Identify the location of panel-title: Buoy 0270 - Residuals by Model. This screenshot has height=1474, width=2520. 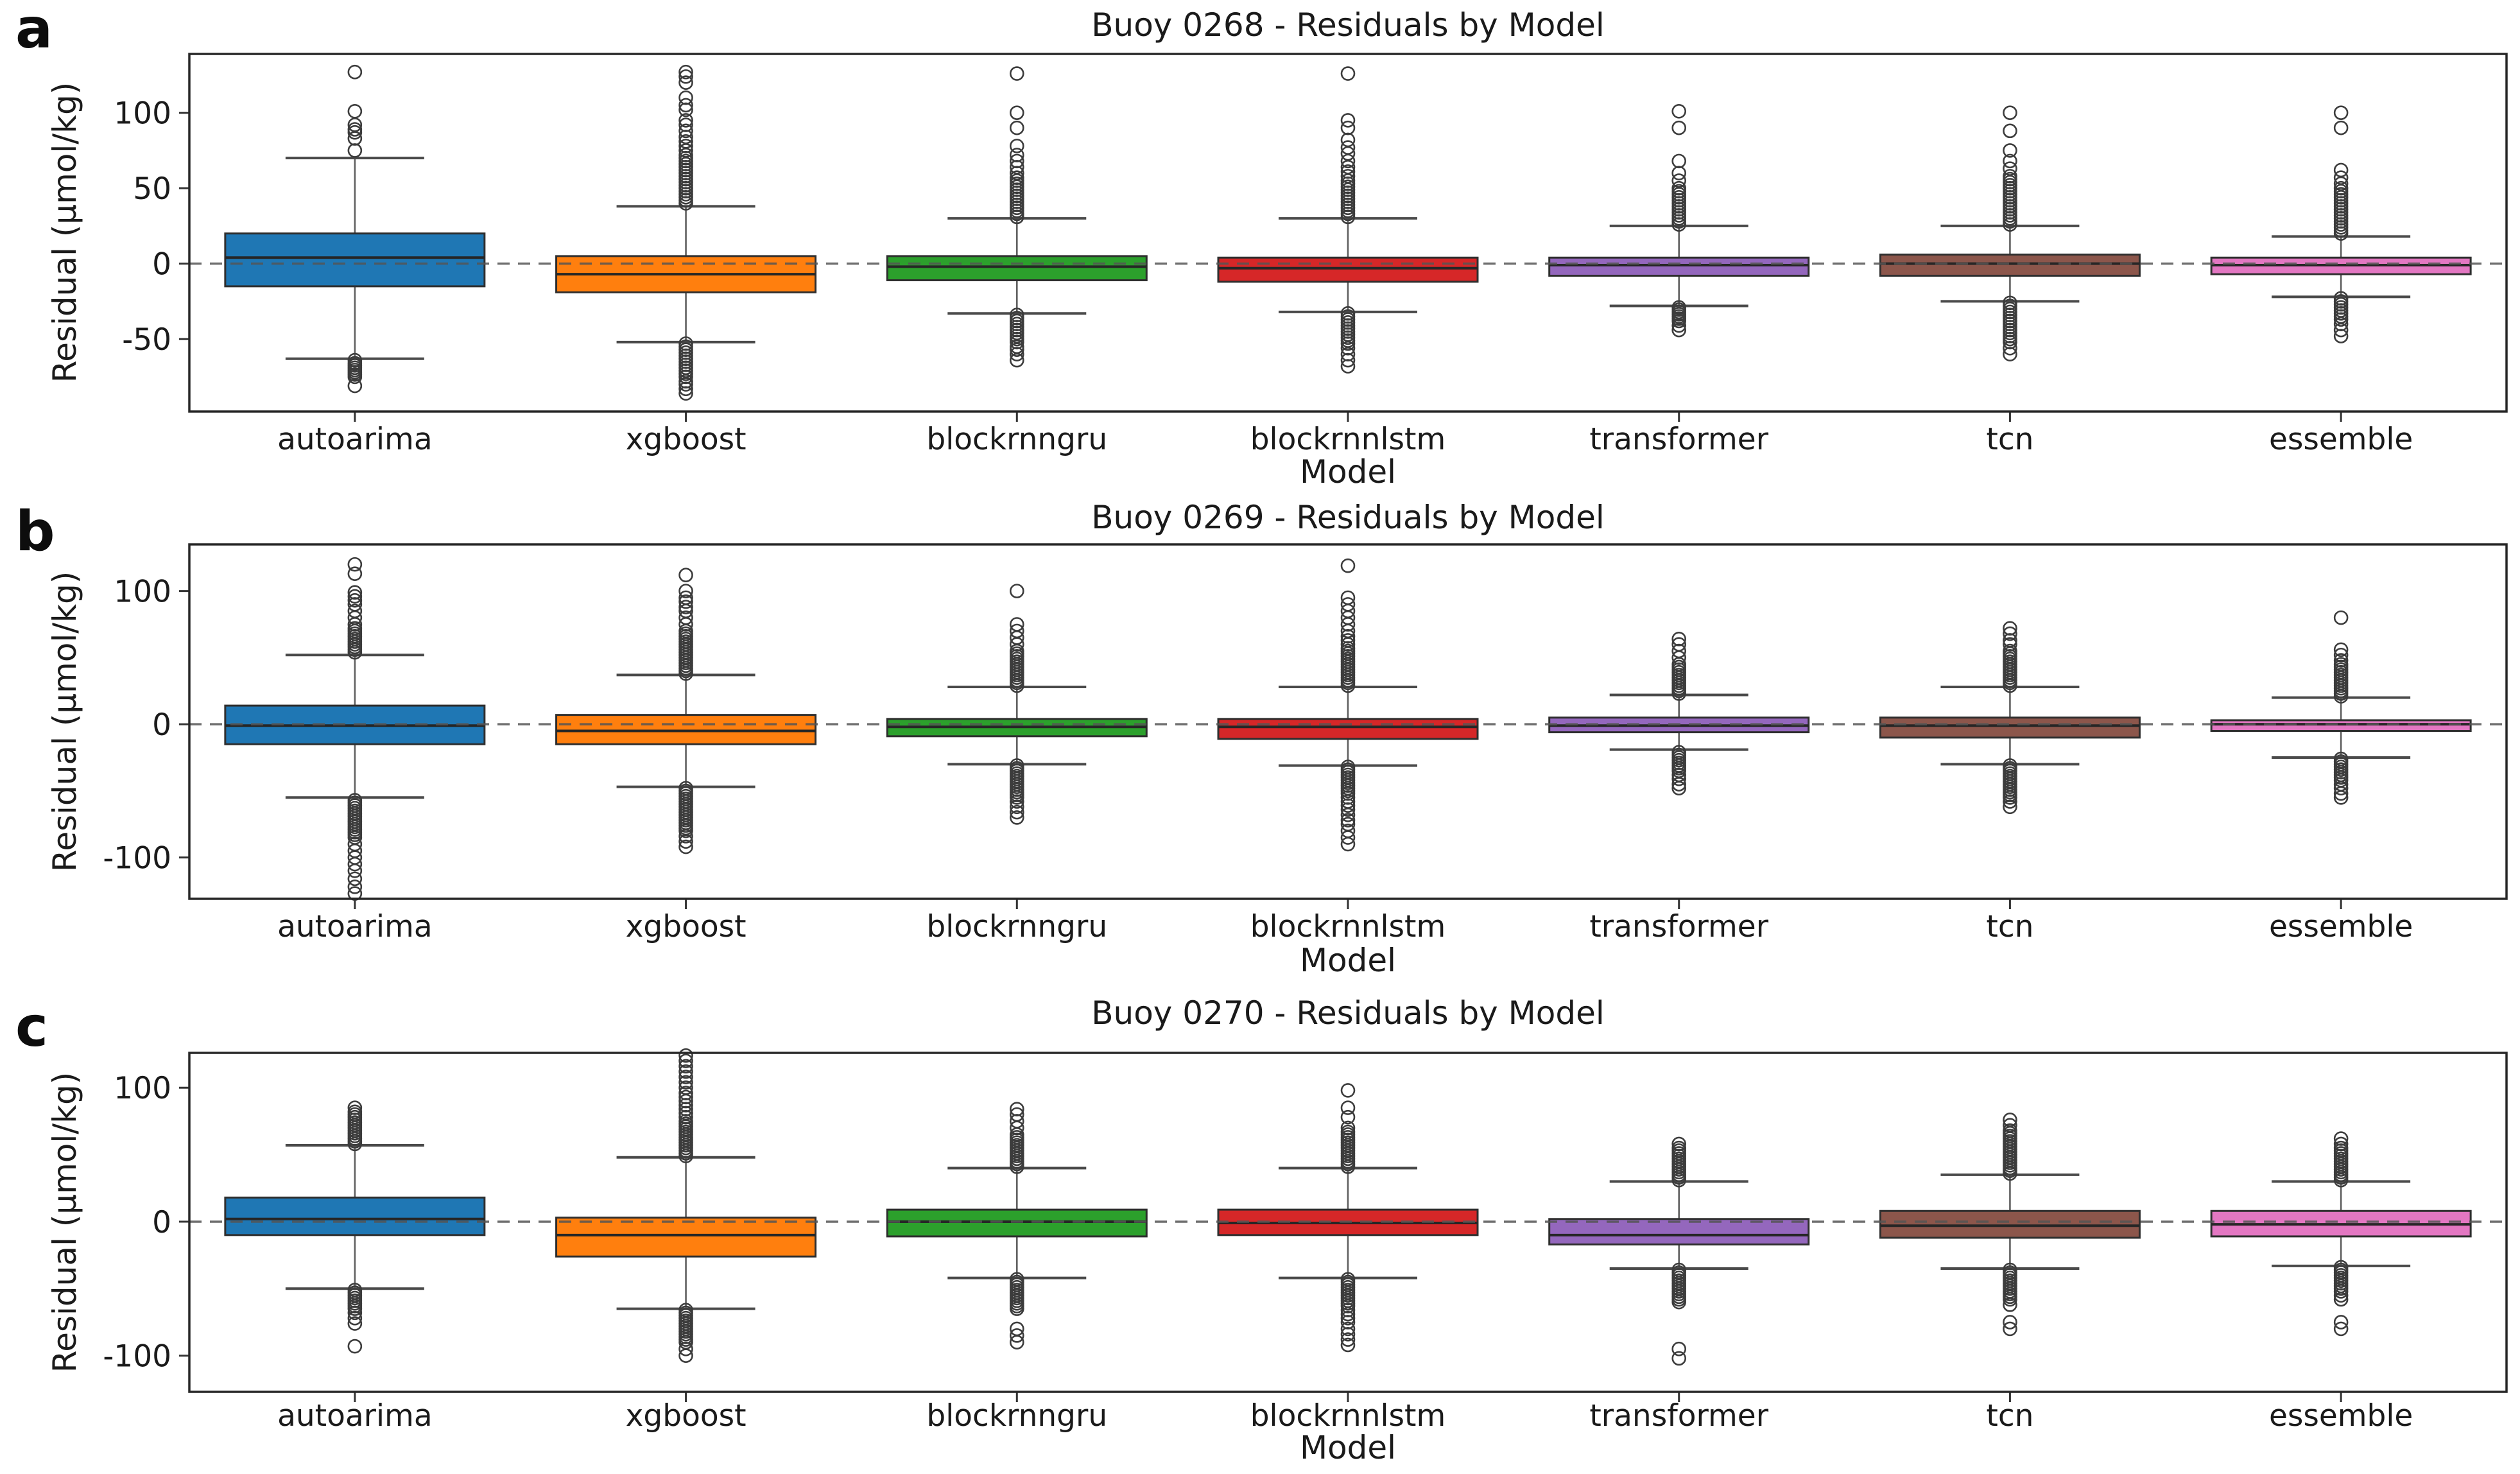
(1348, 1013).